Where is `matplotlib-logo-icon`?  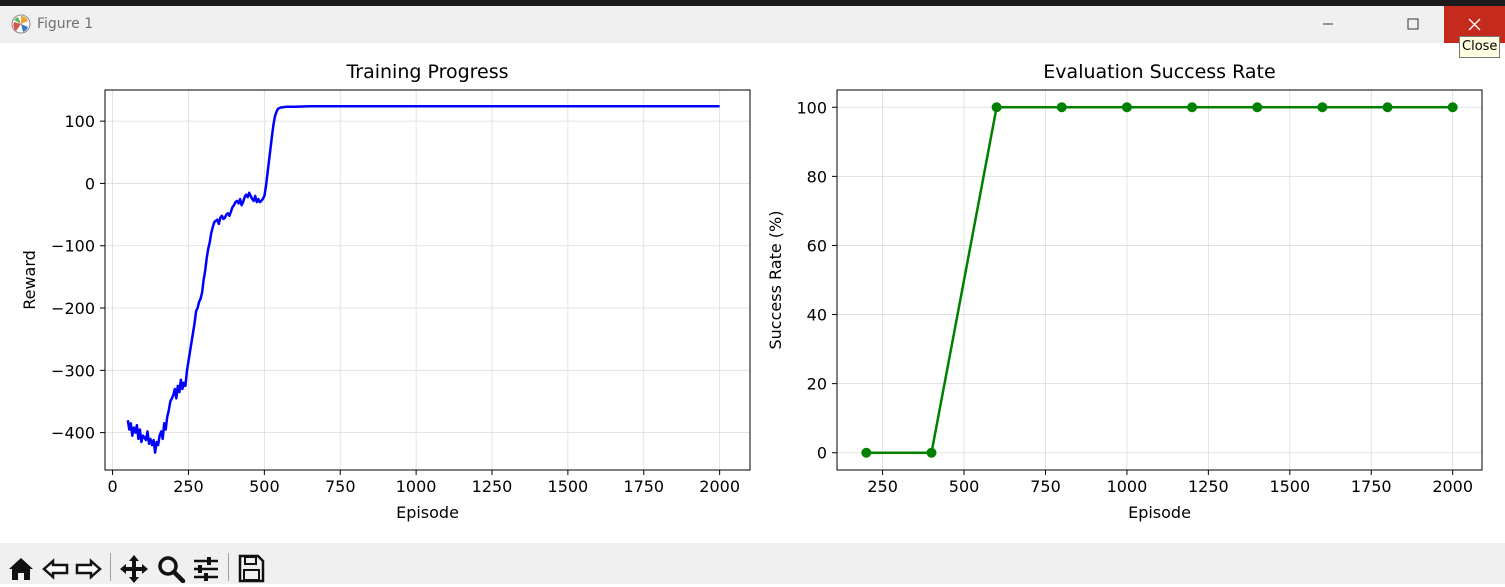
matplotlib-logo-icon is located at coordinates (21, 24).